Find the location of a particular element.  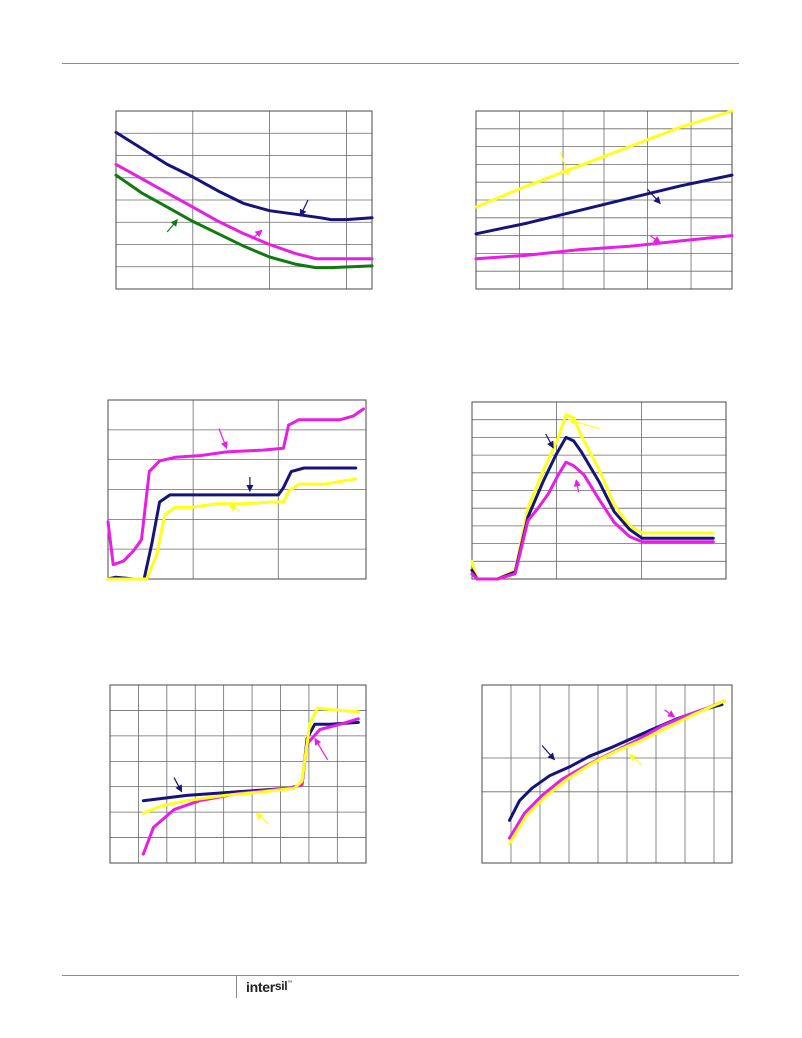

header-rule is located at coordinates (400, 63).